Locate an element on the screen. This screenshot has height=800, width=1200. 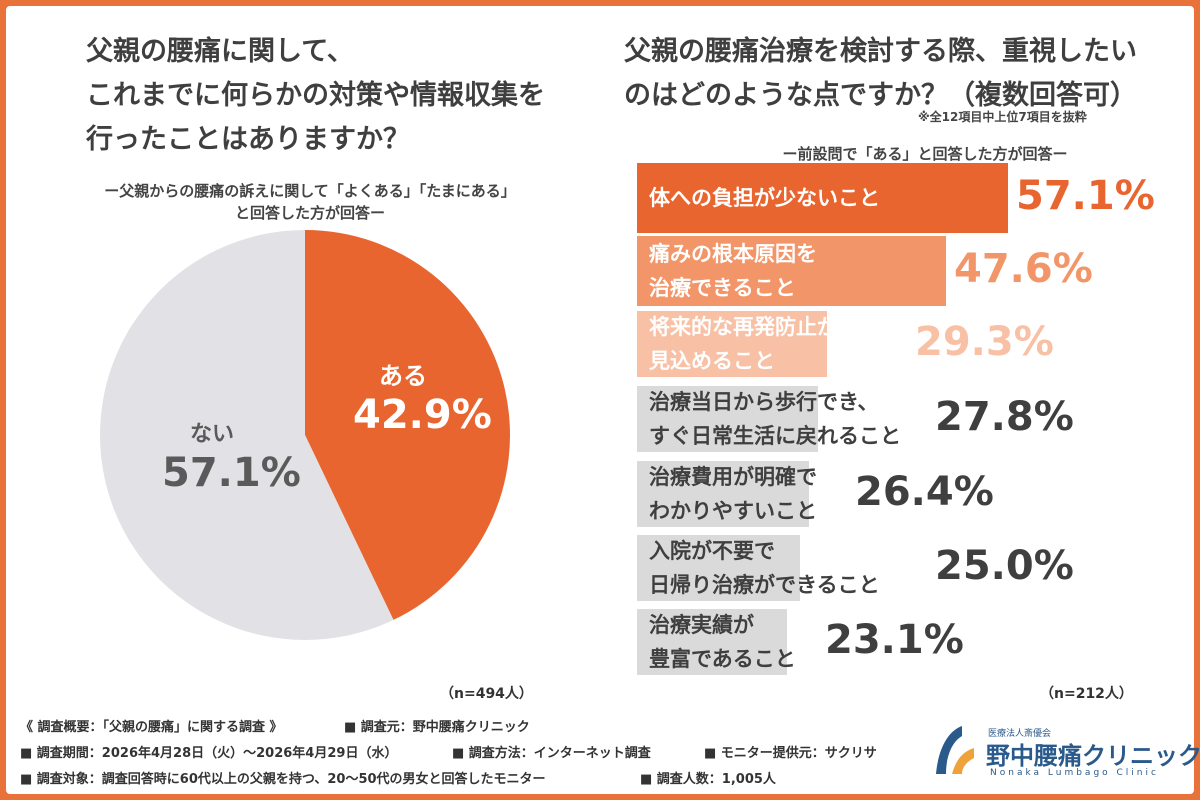
bar-label-line: 治療費用が明確で is located at coordinates (733, 477).